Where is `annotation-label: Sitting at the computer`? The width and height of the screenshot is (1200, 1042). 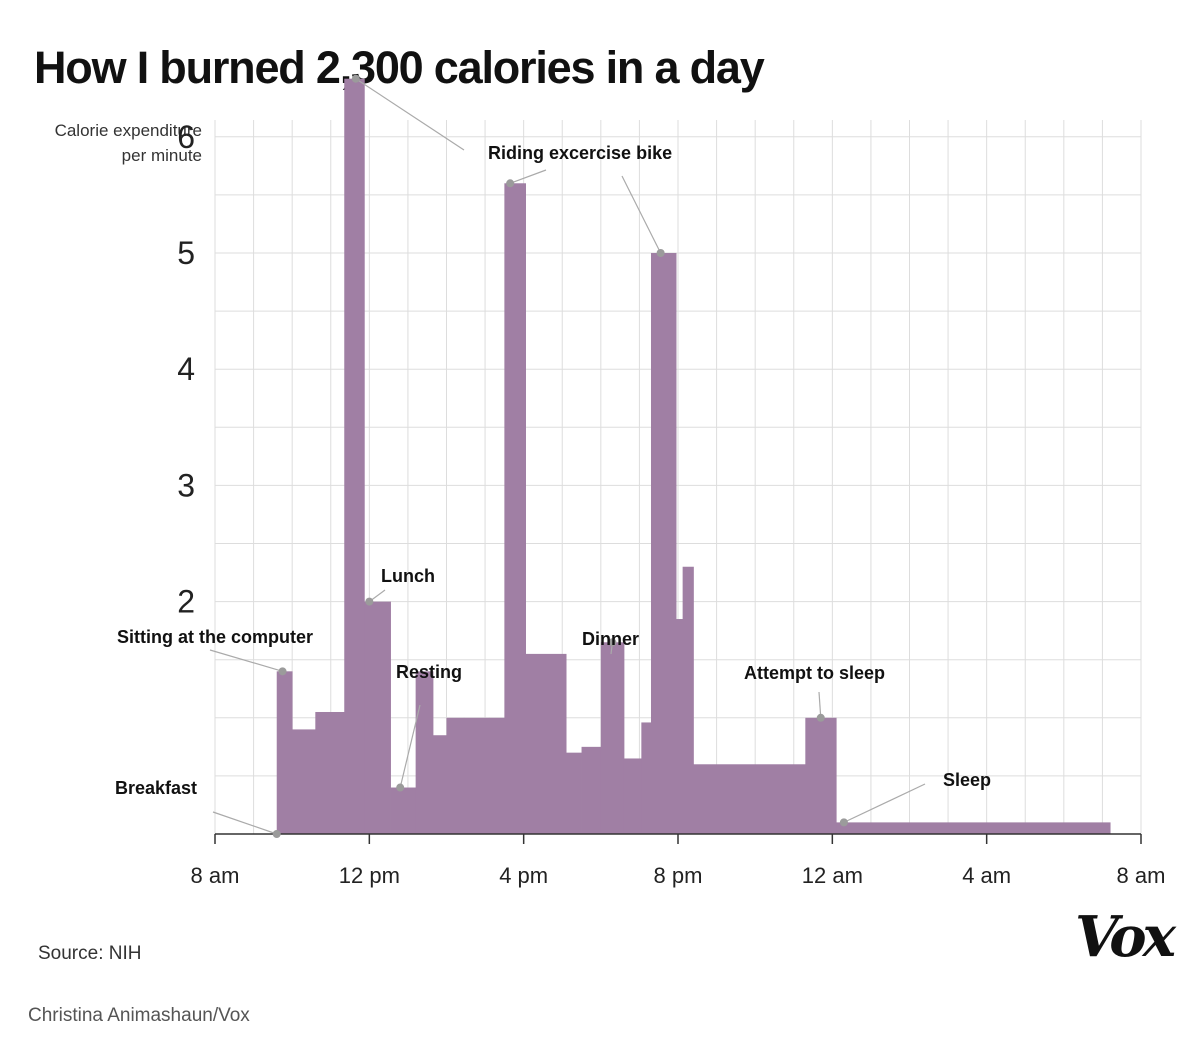 annotation-label: Sitting at the computer is located at coordinates (215, 637).